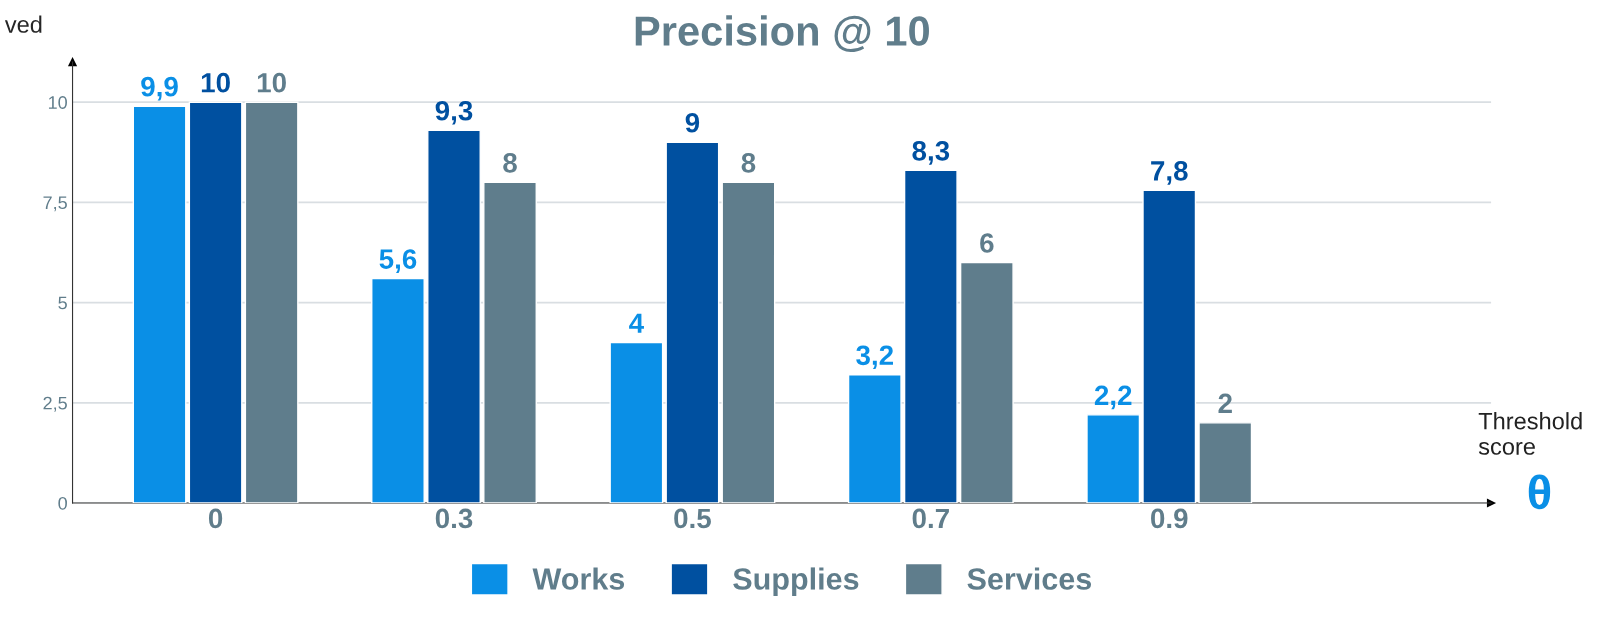  Describe the element at coordinates (692, 122) in the screenshot. I see `data-label: 9` at that location.